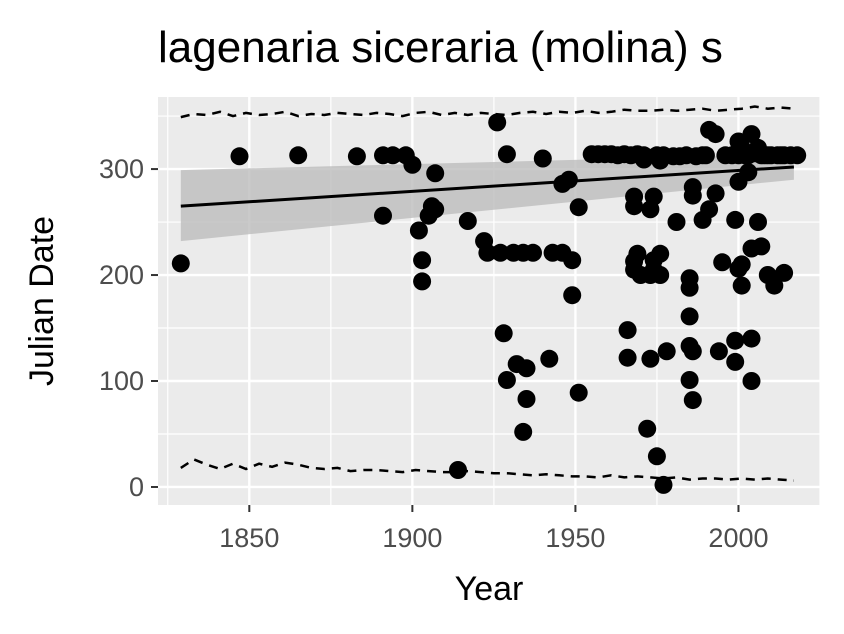 The width and height of the screenshot is (844, 634). I want to click on upper-dashed-band, so click(487, 112).